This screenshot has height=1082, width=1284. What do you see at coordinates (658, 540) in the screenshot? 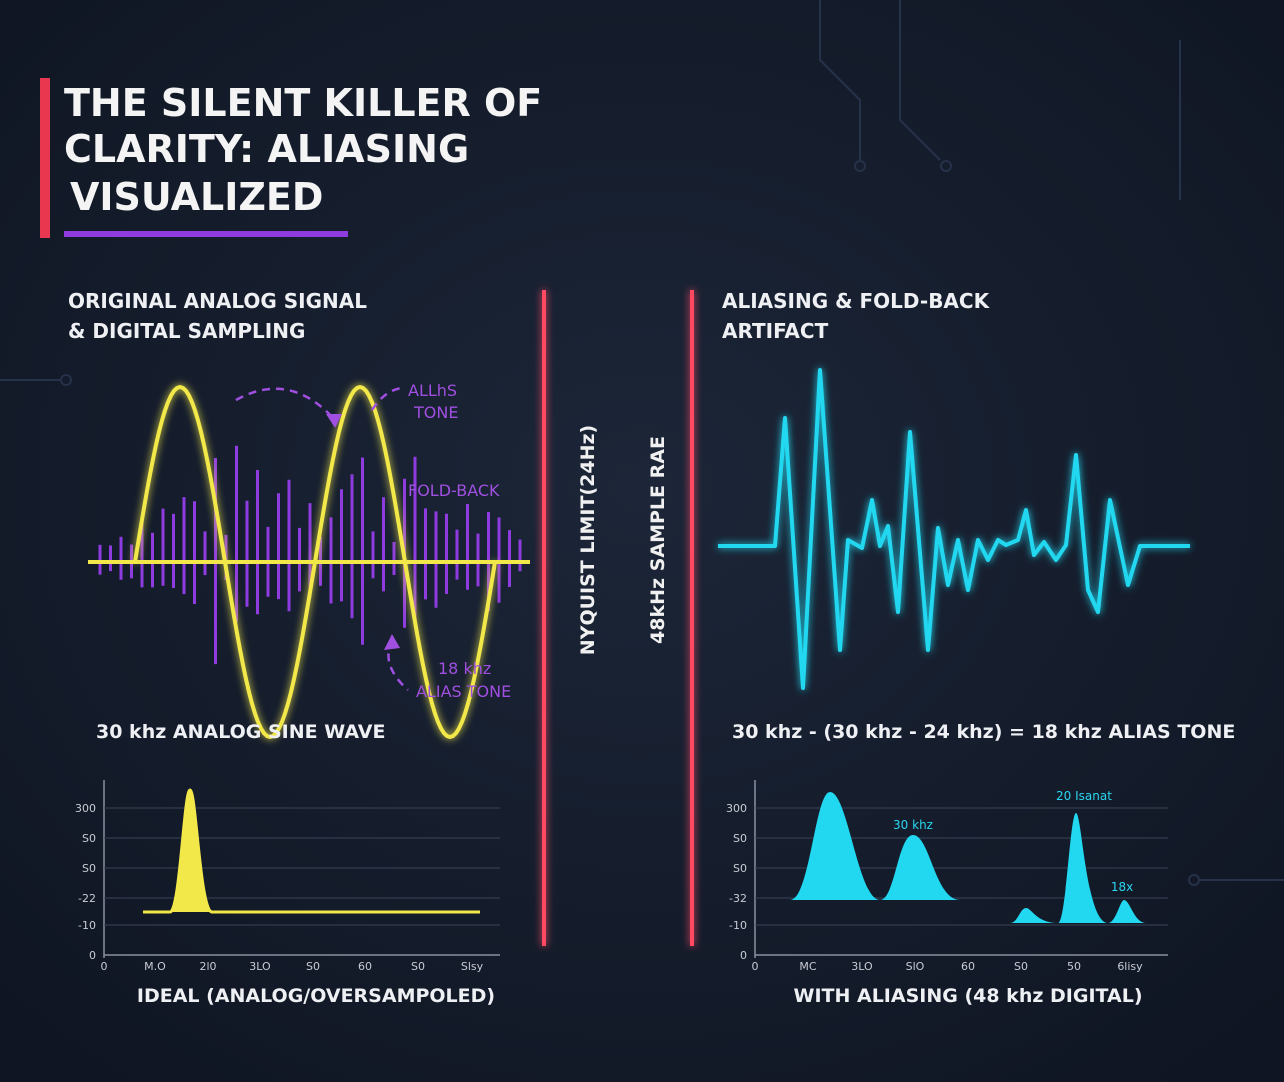
I see `sample-rate-label: 48kHz SAMPLE RAE` at bounding box center [658, 540].